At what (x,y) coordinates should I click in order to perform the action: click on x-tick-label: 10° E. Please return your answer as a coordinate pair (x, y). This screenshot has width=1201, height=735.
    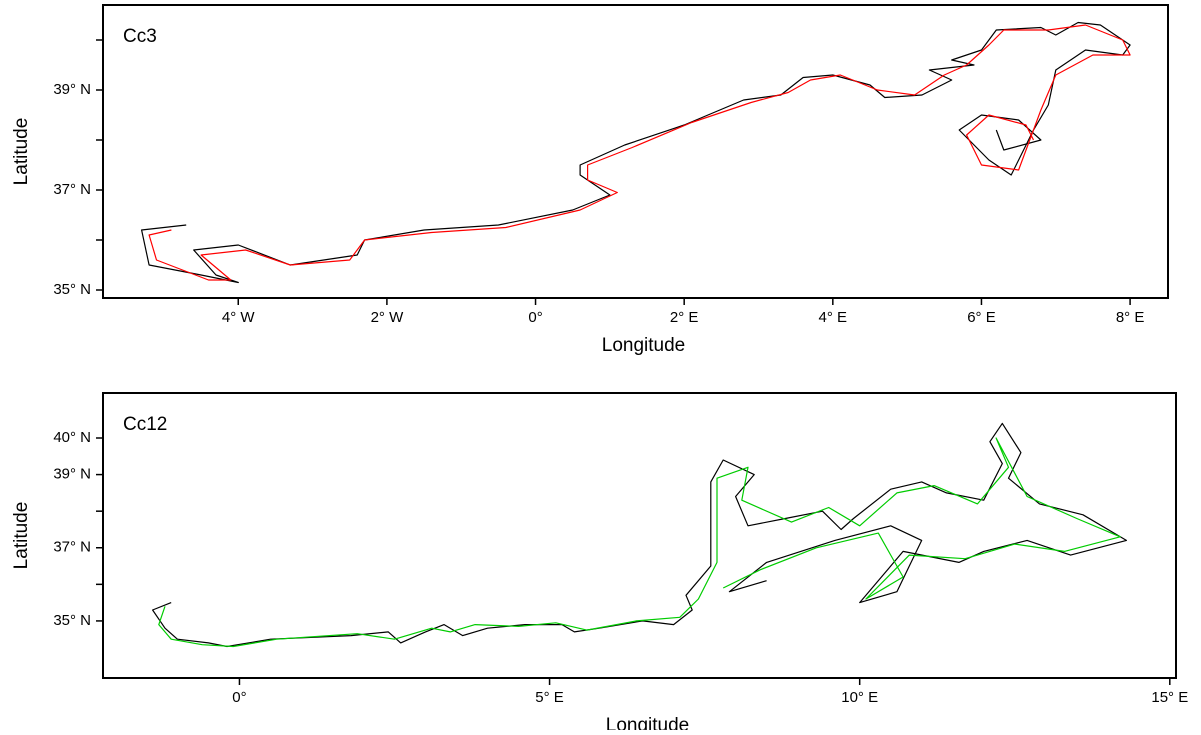
    Looking at the image, I should click on (859, 697).